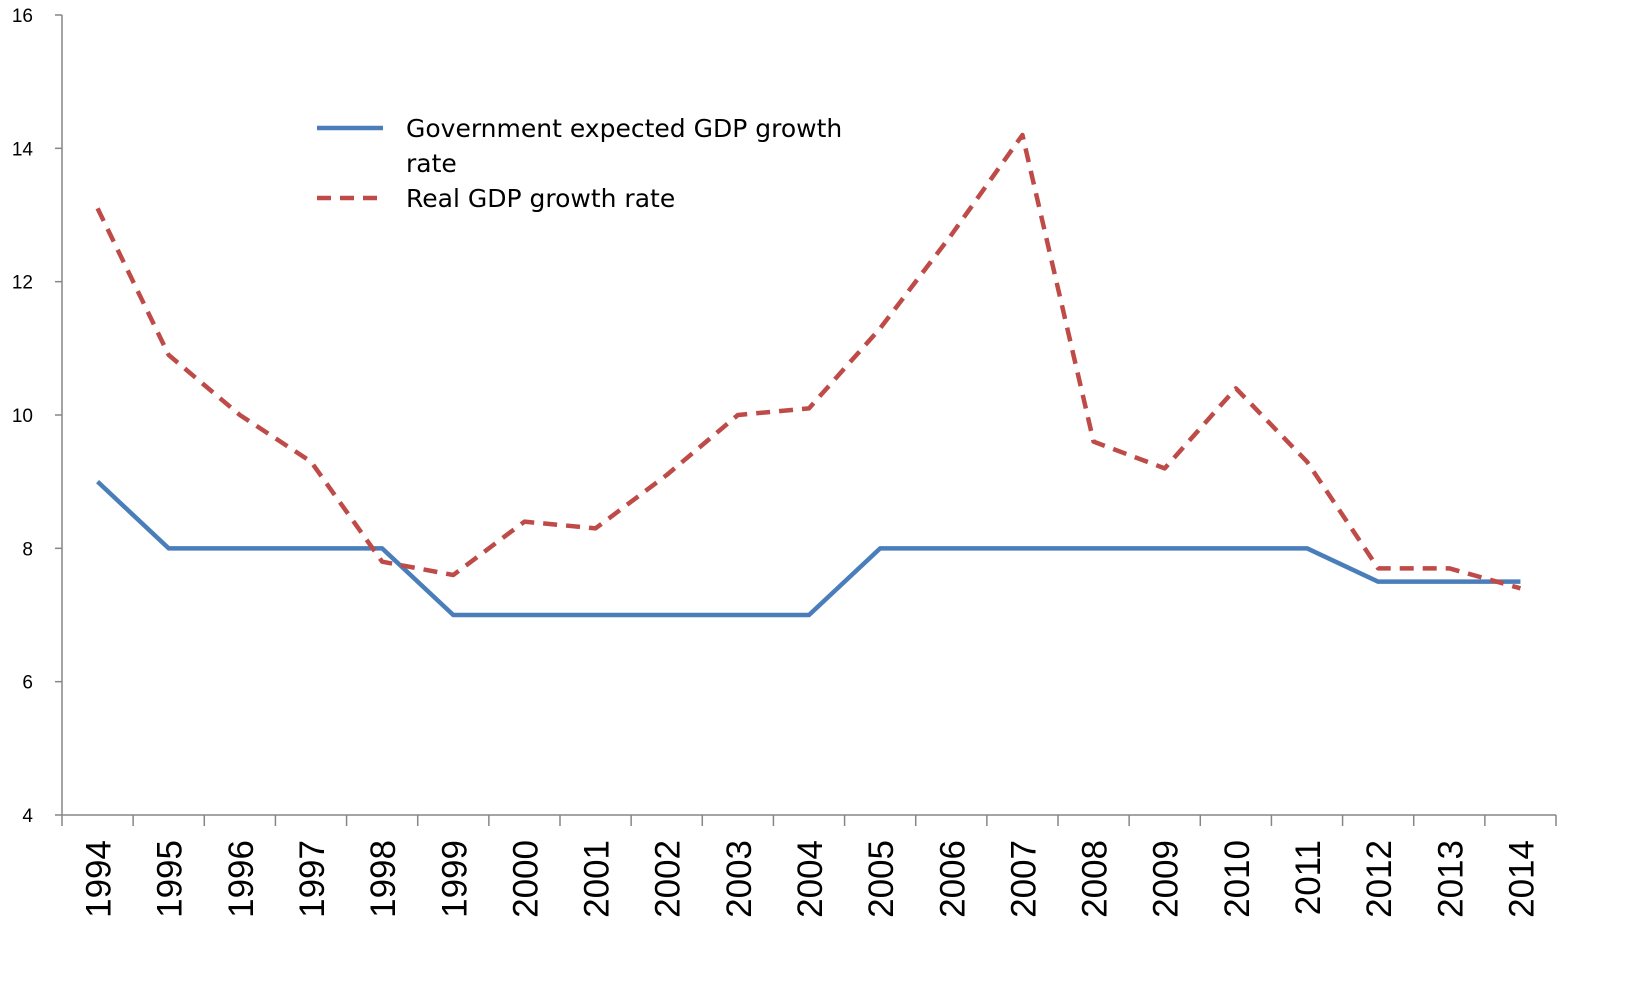  Describe the element at coordinates (170, 879) in the screenshot. I see `x-tick-label: 1995` at that location.